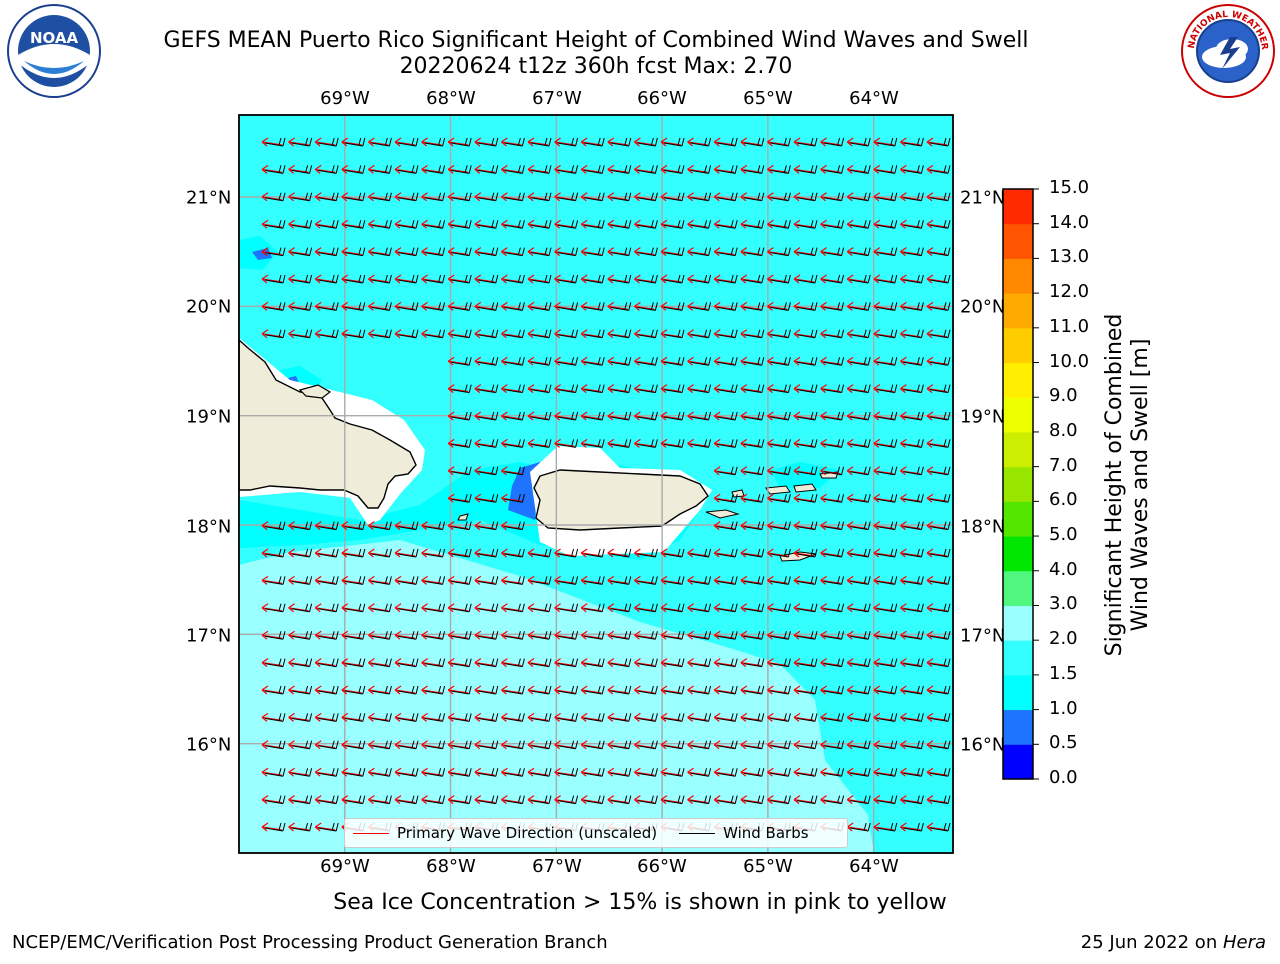  What do you see at coordinates (744, 833) in the screenshot?
I see `legend-item-wind-barbs: Wind Barbs` at bounding box center [744, 833].